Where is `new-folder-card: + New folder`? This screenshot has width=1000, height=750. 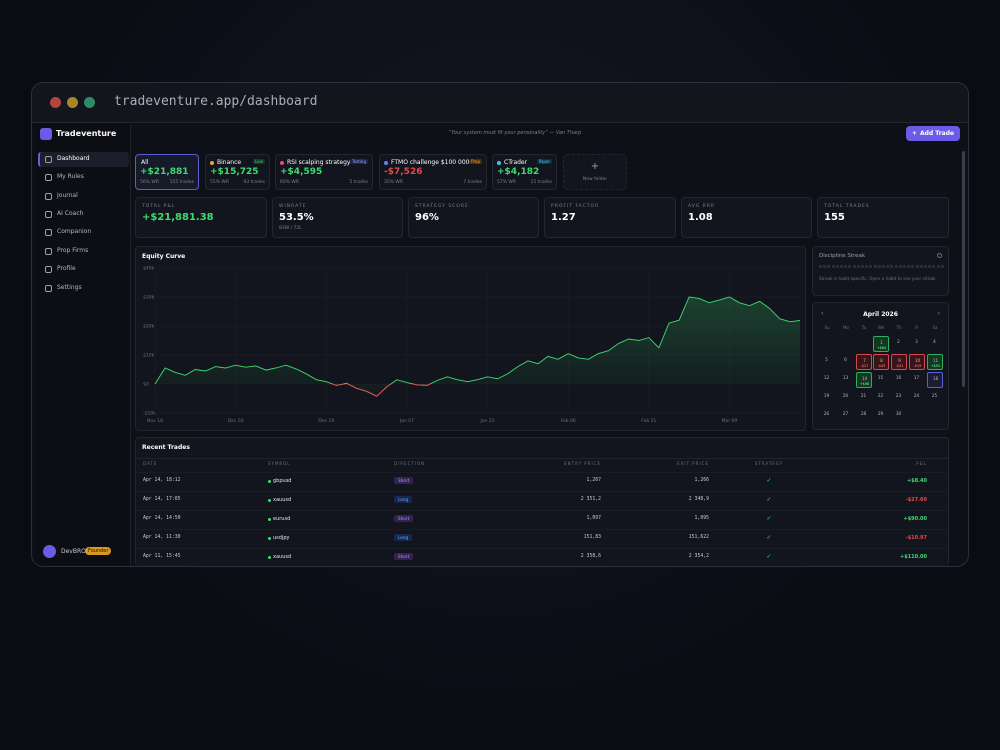
new-folder-card: + New folder is located at coordinates (595, 172).